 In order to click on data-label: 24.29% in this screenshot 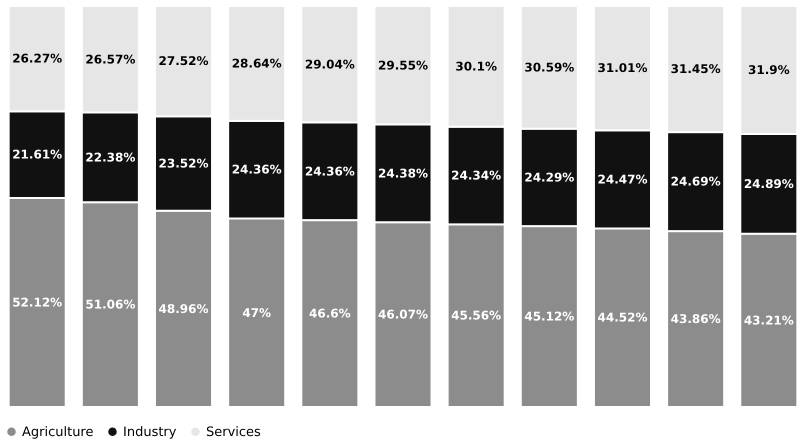, I will do `click(549, 177)`.